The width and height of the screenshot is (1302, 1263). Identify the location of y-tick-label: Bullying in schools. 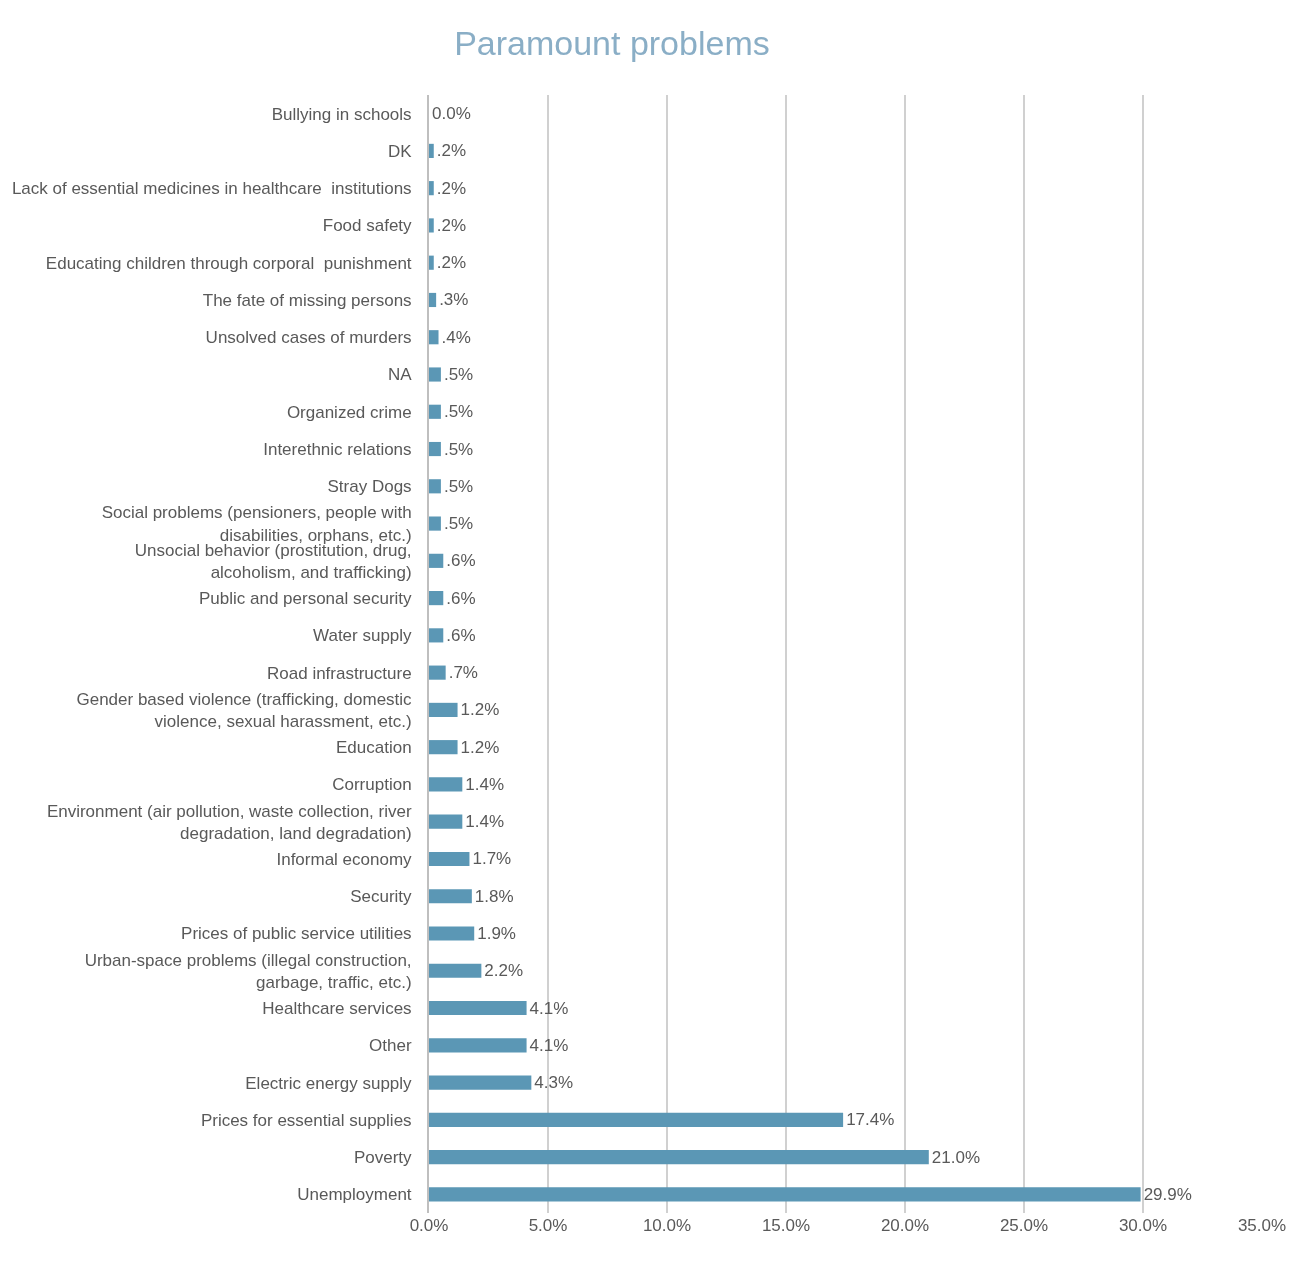
(341, 114).